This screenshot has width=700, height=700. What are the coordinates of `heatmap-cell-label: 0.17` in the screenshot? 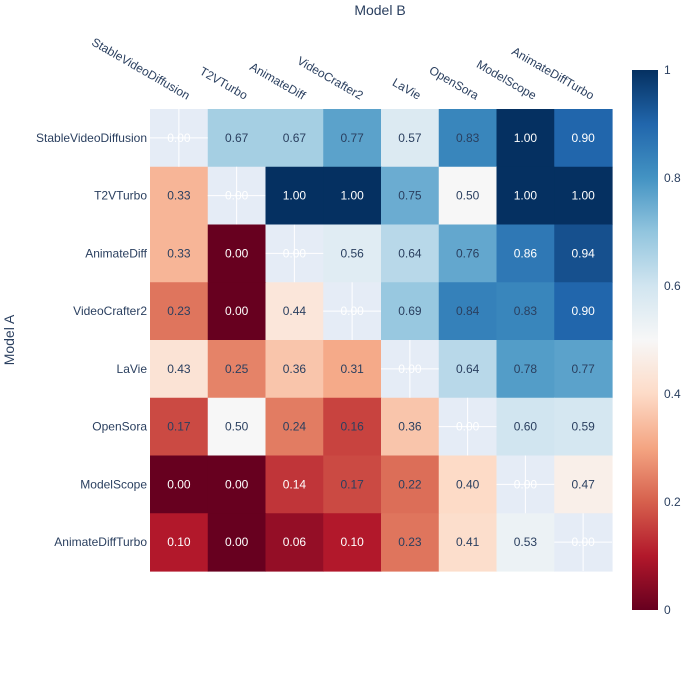 It's located at (352, 484).